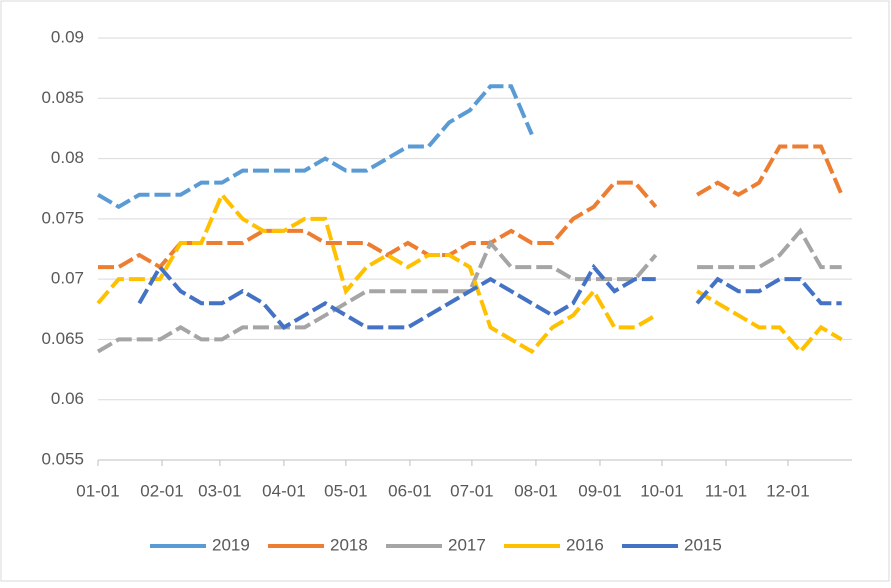 The image size is (891, 588). Describe the element at coordinates (535, 490) in the screenshot. I see `x-tick-label: 08-01` at that location.